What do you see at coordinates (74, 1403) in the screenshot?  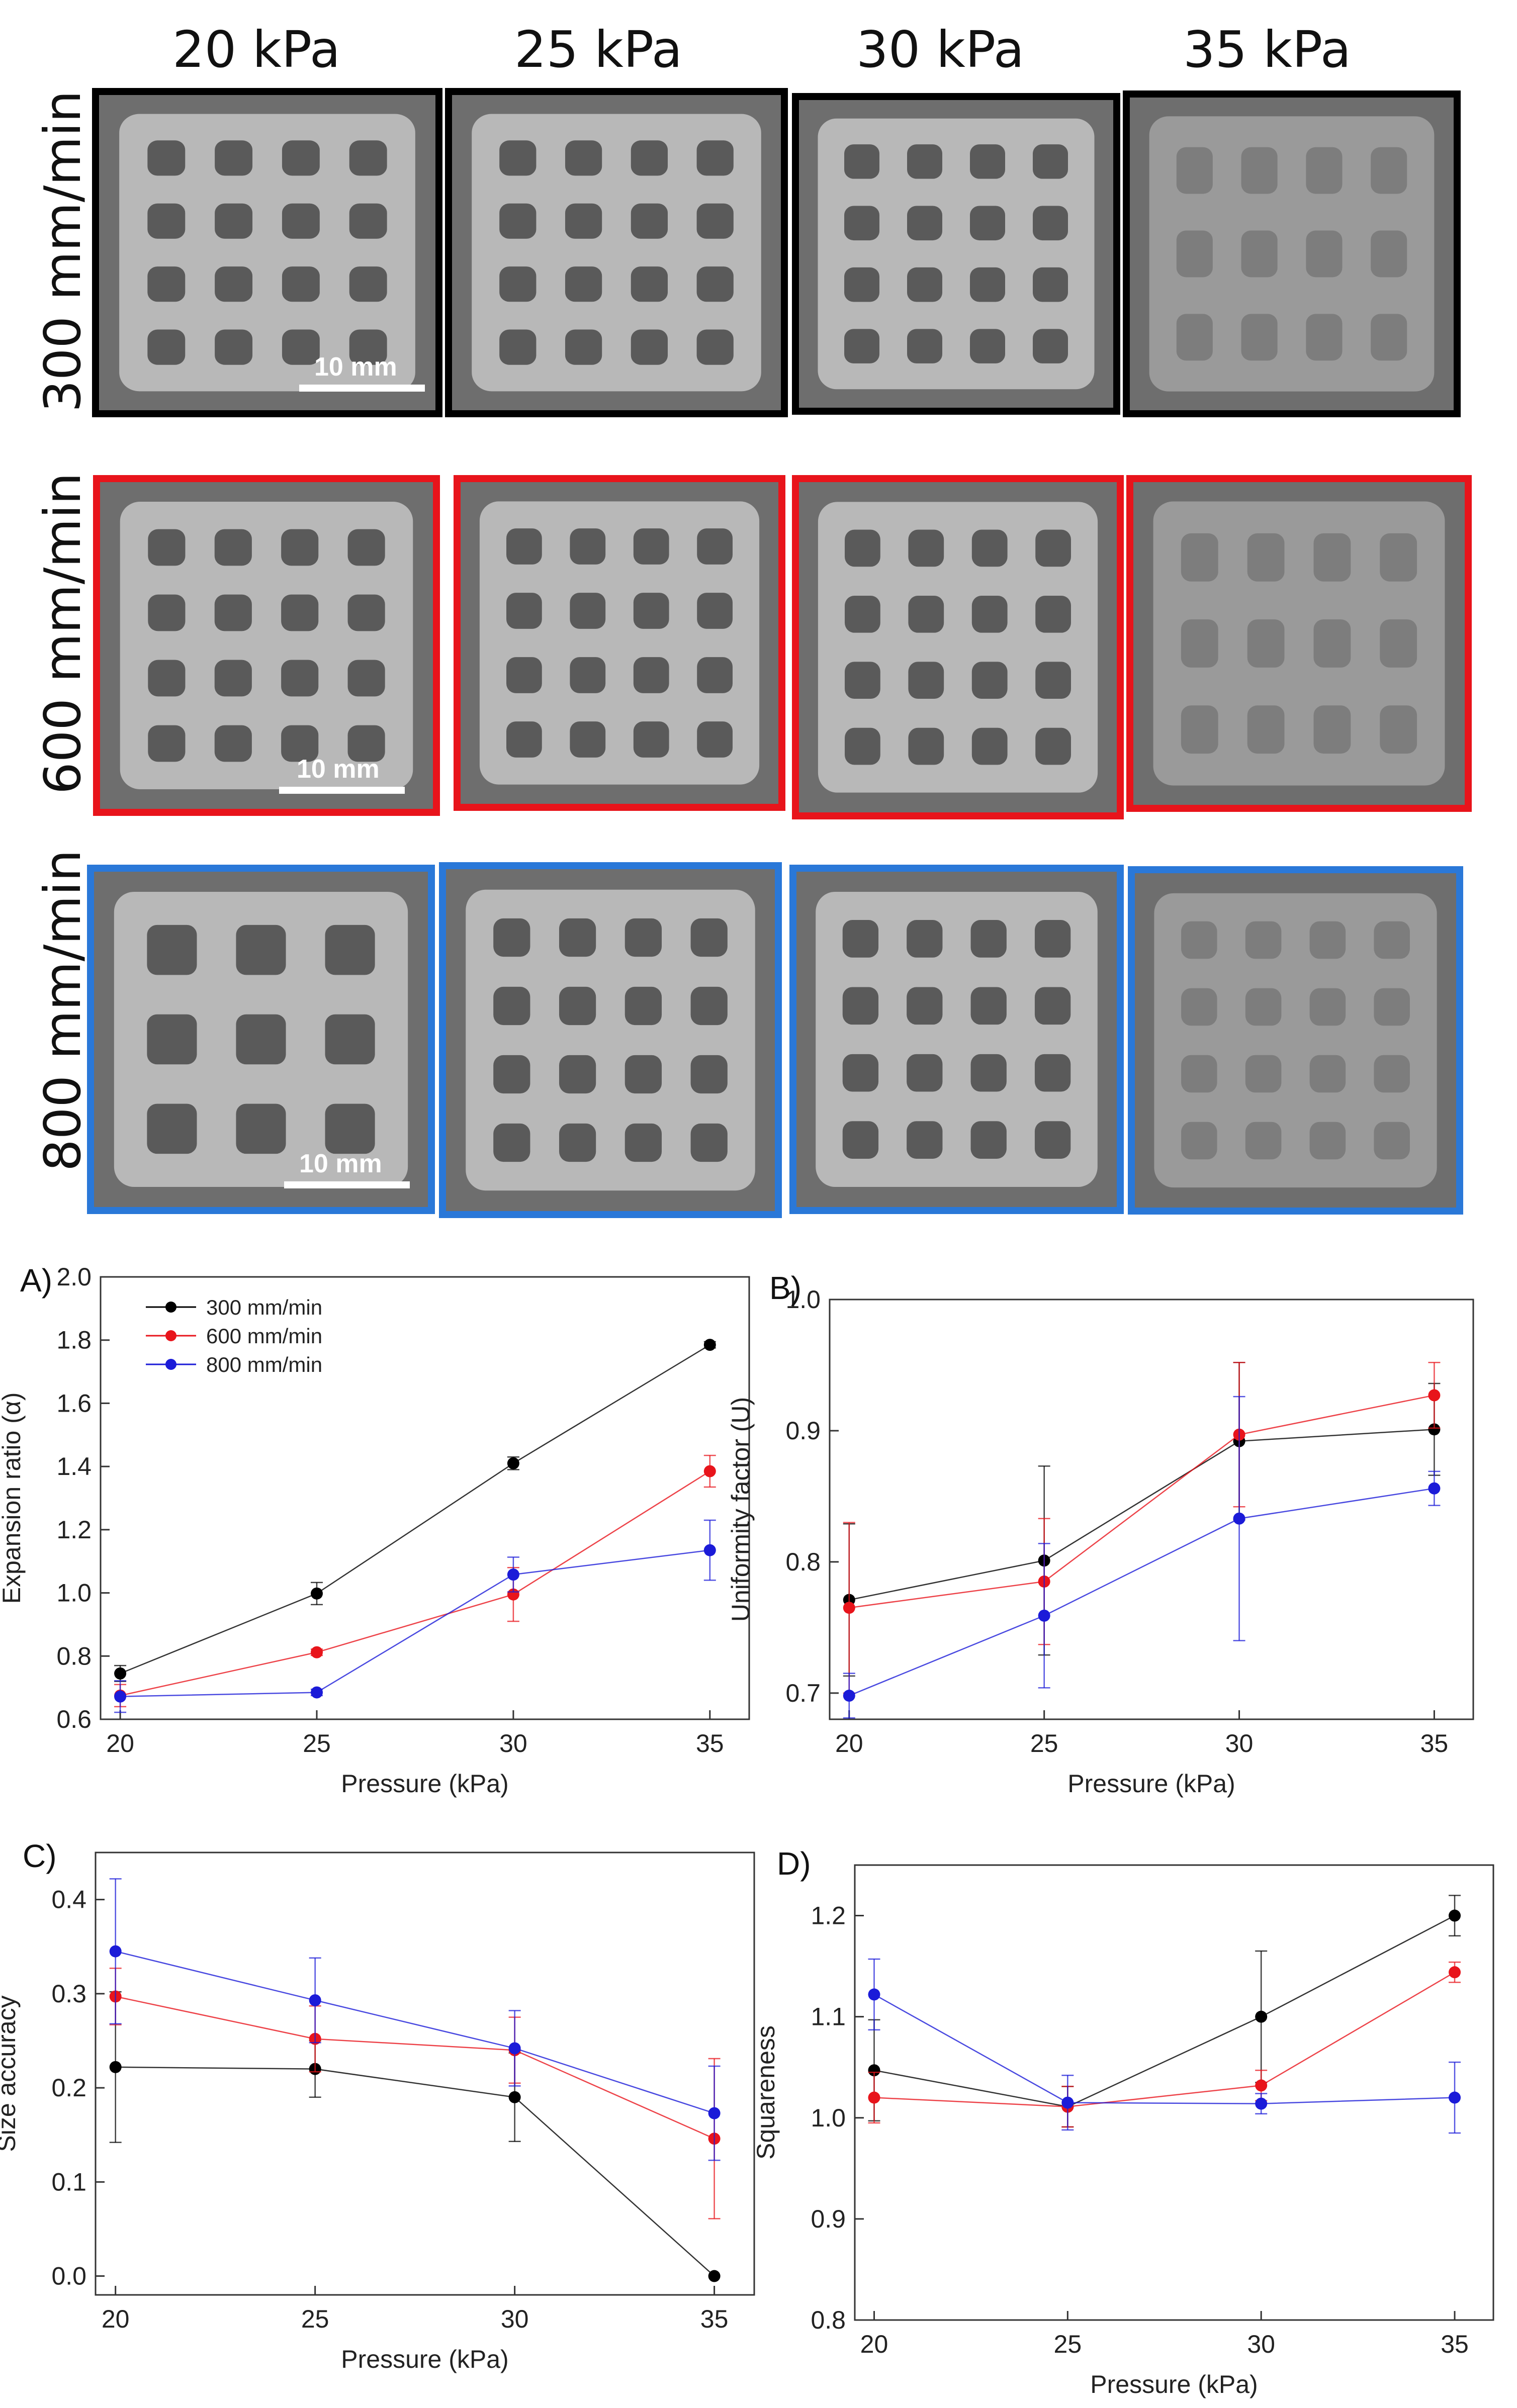 I see `y-tick-label: 1.6` at bounding box center [74, 1403].